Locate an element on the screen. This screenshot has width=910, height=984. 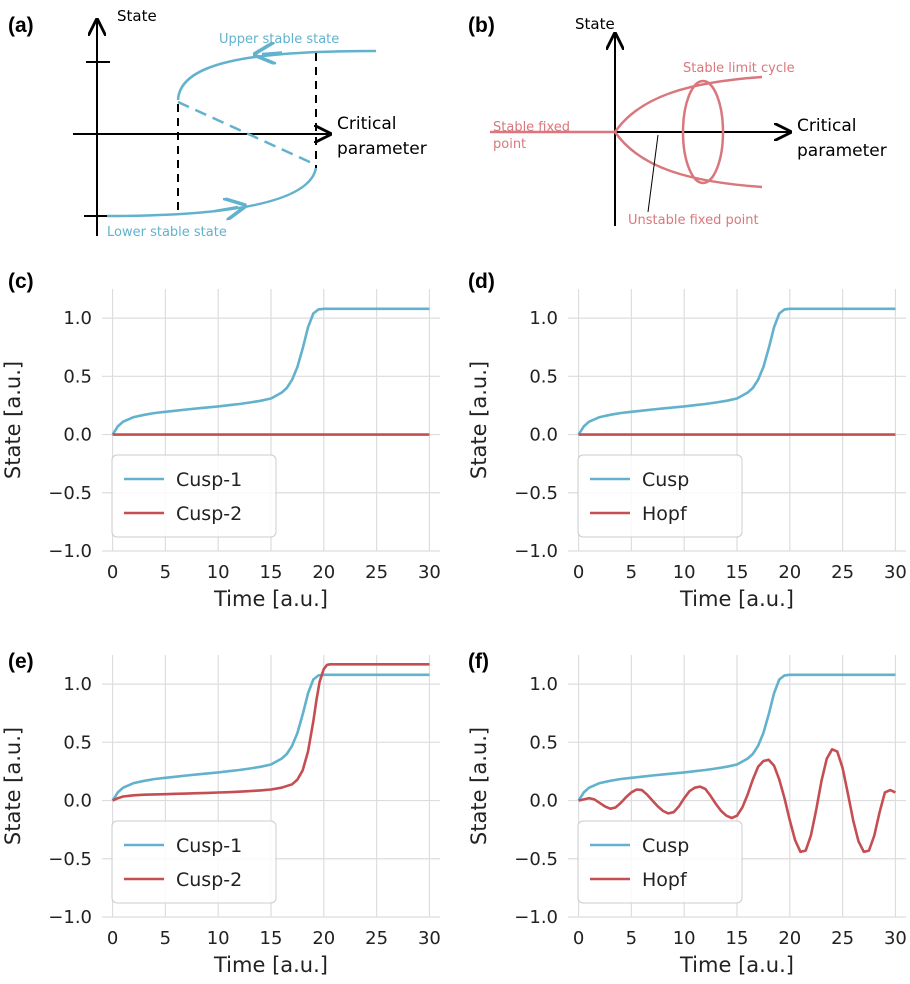
diagram-a-parameter-label: parameter is located at coordinates (382, 149).